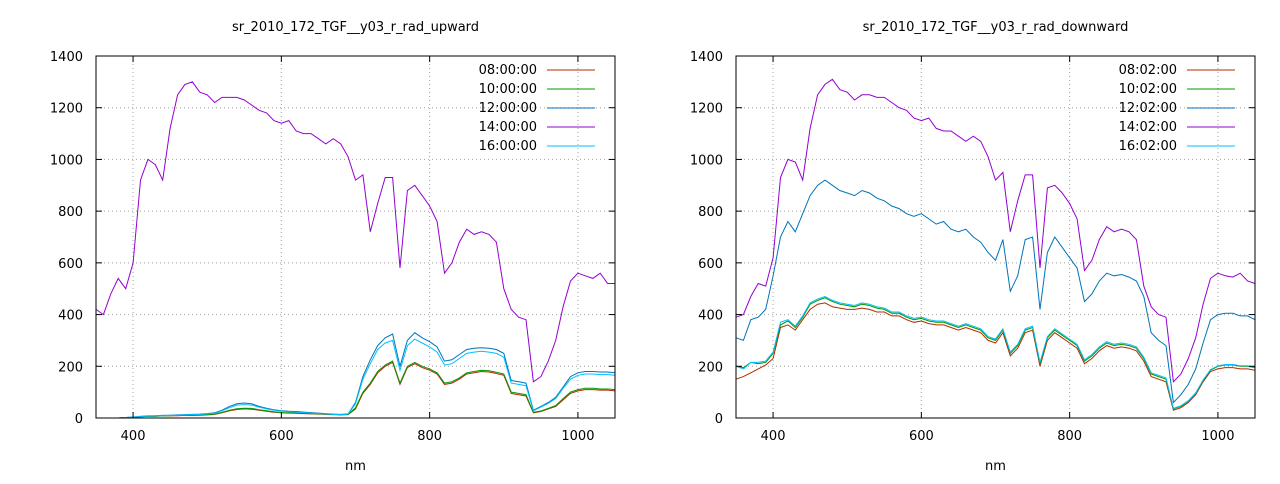 The width and height of the screenshot is (1280, 484). Describe the element at coordinates (1148, 70) in the screenshot. I see `legend-label: 08:02:00` at that location.